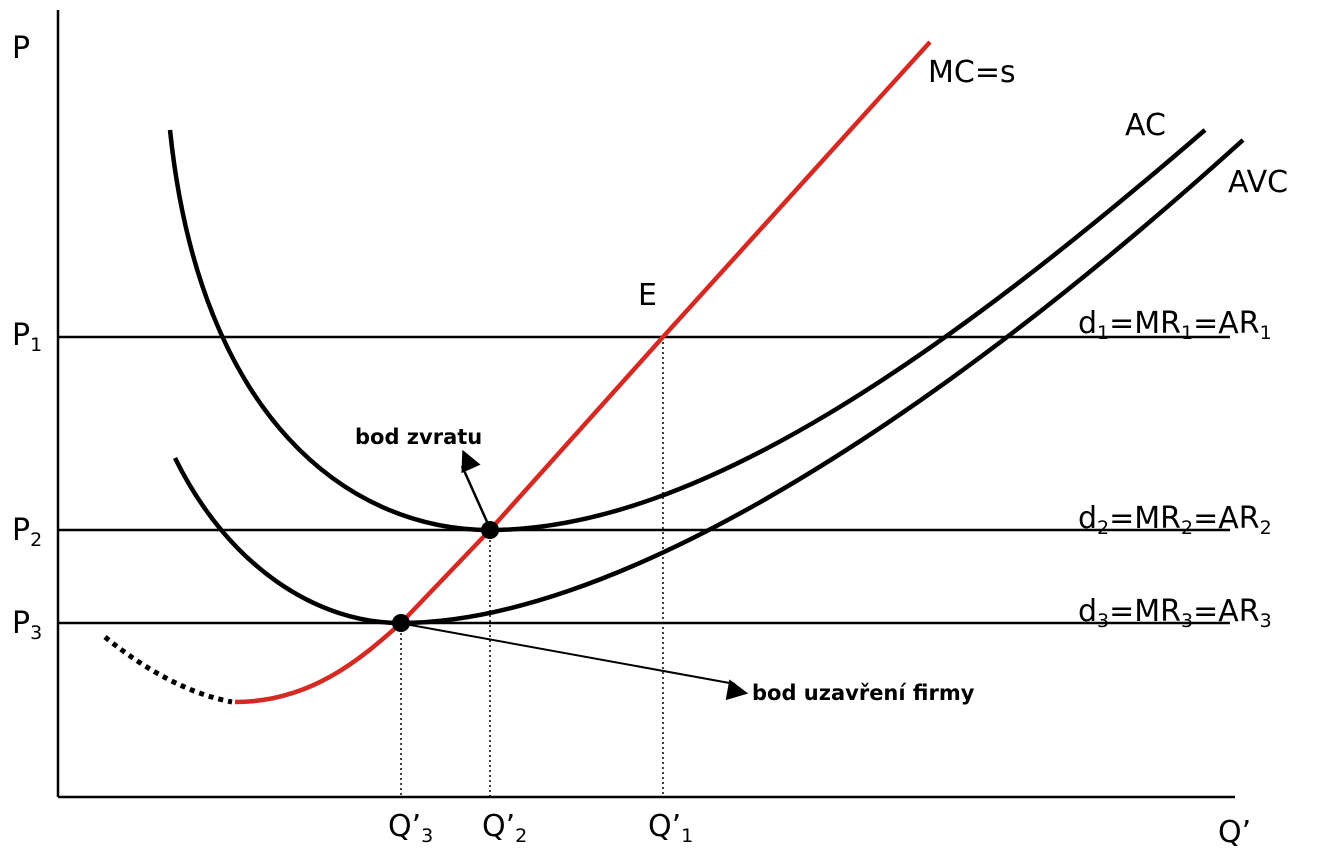  I want to click on ac-label: AC, so click(1145, 125).